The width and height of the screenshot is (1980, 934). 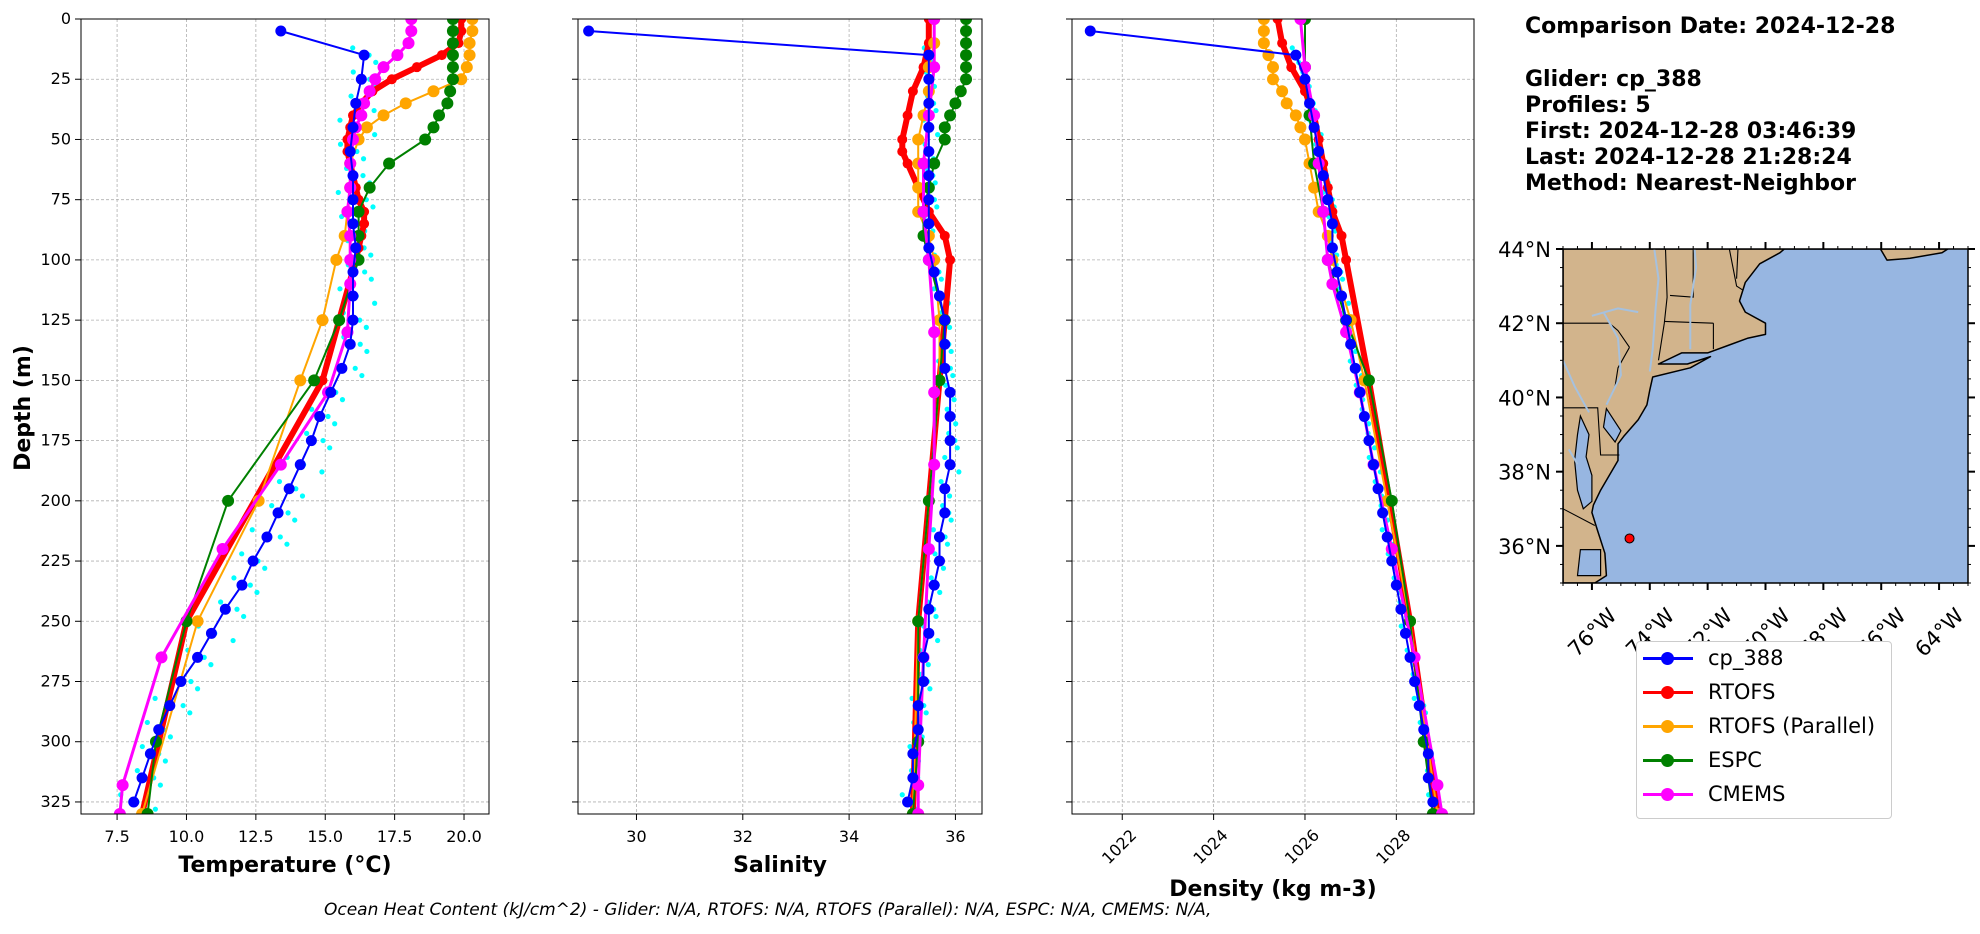 What do you see at coordinates (1210, 847) in the screenshot?
I see `x-tick-label: 1024` at bounding box center [1210, 847].